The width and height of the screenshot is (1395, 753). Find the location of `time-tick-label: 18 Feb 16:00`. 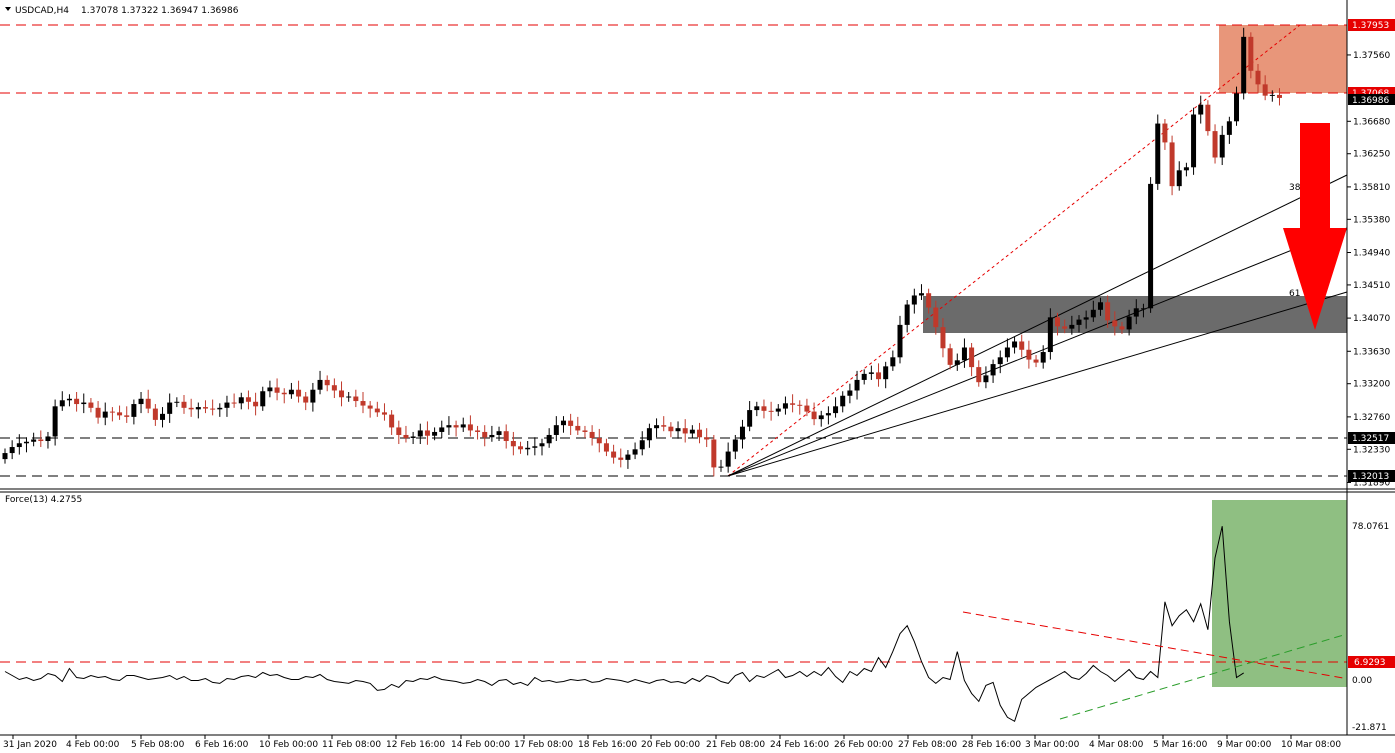

time-tick-label: 18 Feb 16:00 is located at coordinates (607, 745).